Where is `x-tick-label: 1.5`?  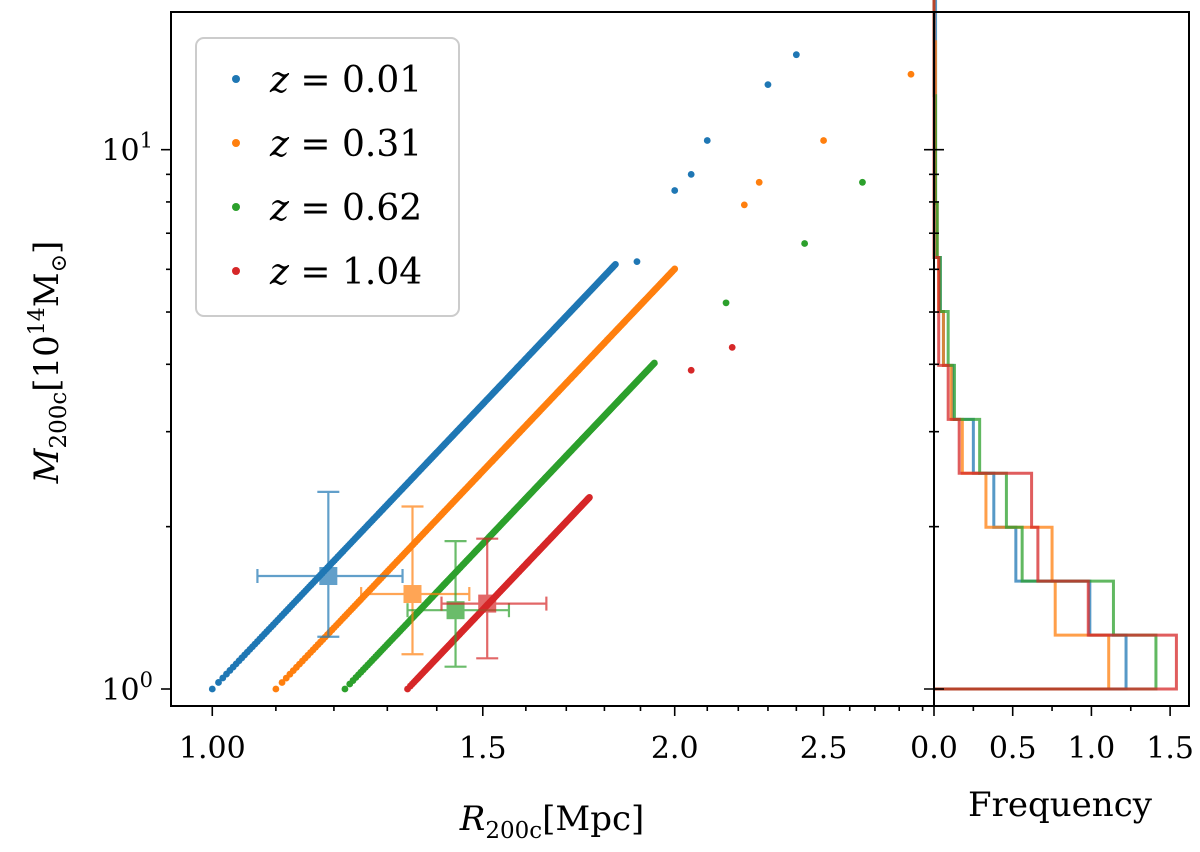
x-tick-label: 1.5 is located at coordinates (483, 748).